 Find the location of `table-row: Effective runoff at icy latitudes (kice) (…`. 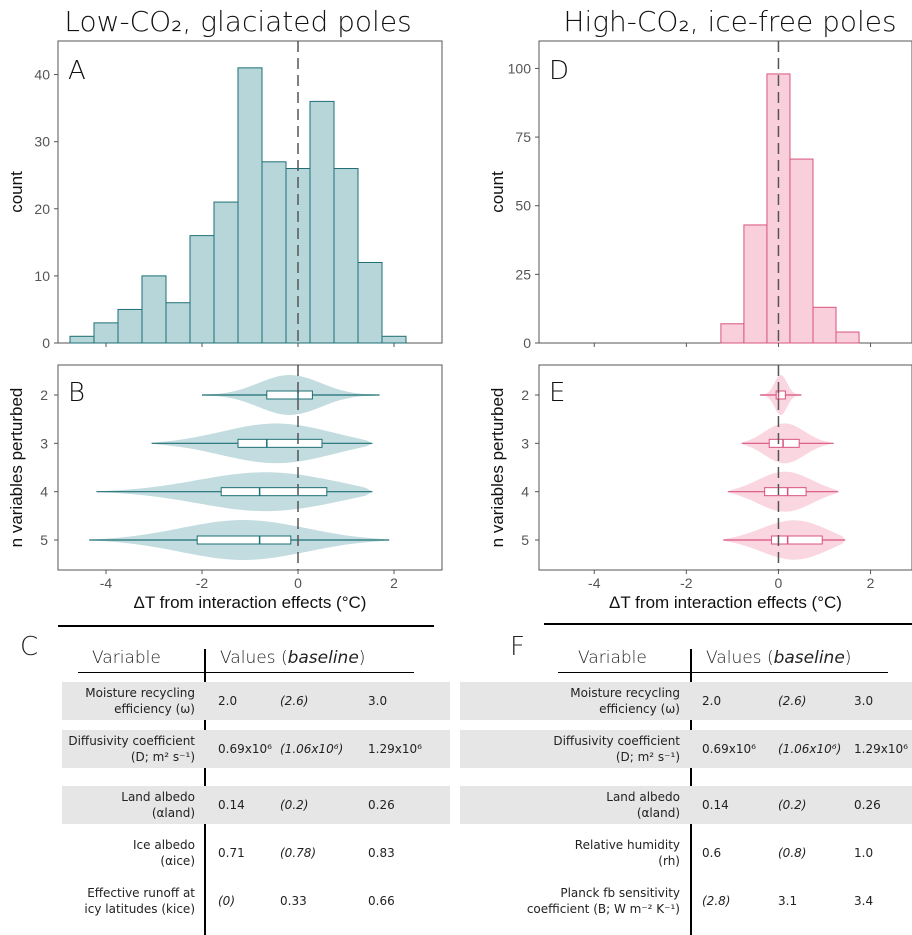

table-row: Effective runoff at icy latitudes (kice) (… is located at coordinates (256, 901).